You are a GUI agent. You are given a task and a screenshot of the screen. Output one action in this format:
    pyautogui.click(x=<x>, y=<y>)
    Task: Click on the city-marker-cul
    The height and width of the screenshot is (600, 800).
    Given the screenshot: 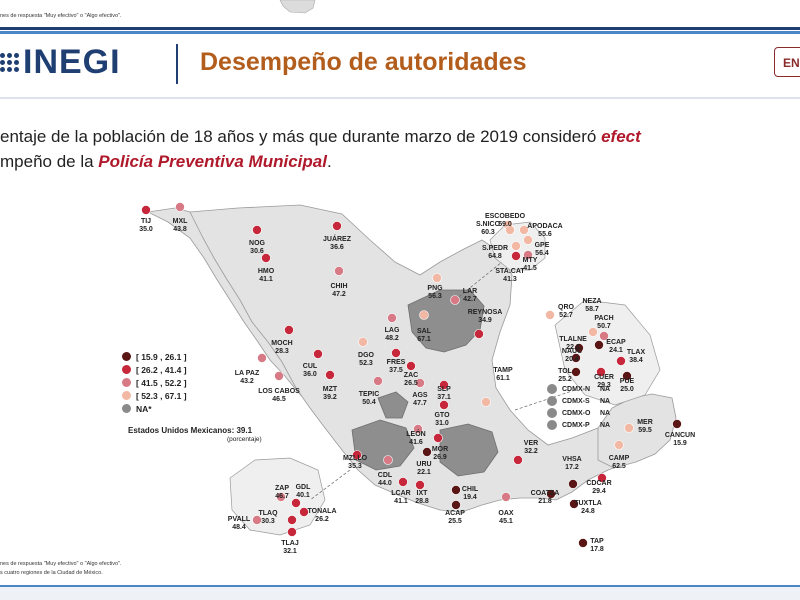 What is the action you would take?
    pyautogui.click(x=318, y=354)
    